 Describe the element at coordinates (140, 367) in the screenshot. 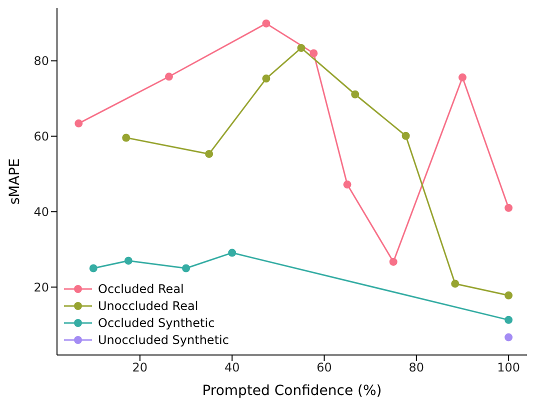

I see `x-tick-label: 20` at that location.